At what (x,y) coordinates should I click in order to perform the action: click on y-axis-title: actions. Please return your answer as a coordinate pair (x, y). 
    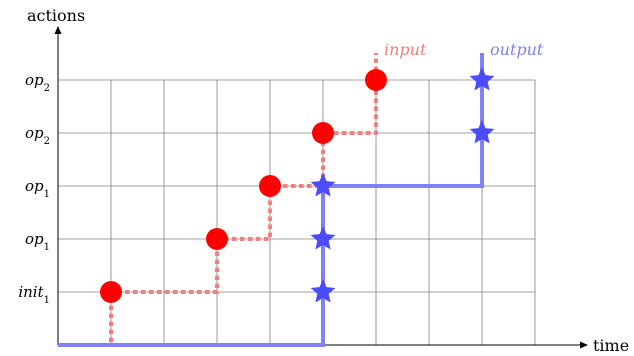
    Looking at the image, I should click on (56, 15).